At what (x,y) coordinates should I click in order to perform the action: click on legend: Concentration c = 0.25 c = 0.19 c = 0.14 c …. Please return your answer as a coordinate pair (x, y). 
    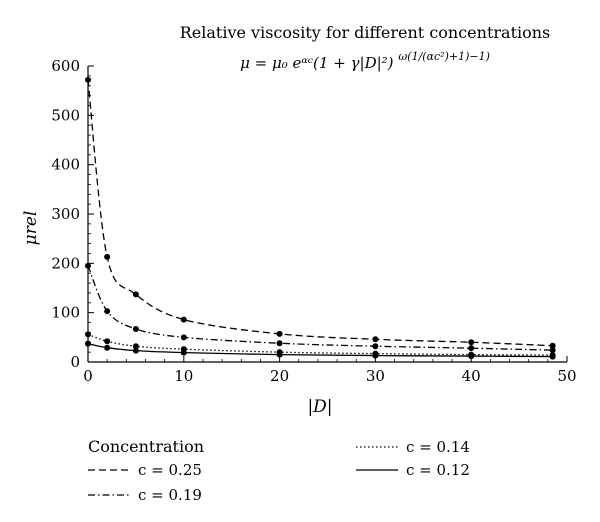
    Looking at the image, I should click on (279, 470).